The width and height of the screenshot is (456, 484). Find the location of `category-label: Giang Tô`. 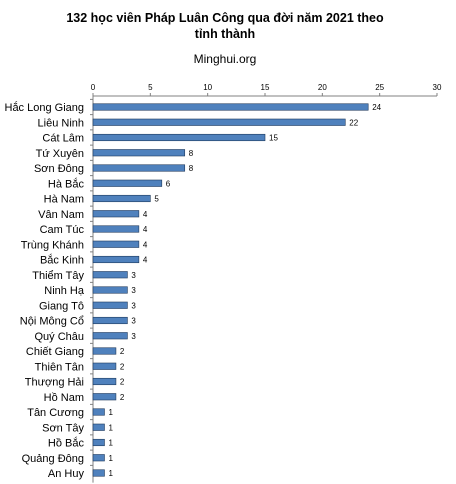

category-label: Giang Tô is located at coordinates (61, 306).